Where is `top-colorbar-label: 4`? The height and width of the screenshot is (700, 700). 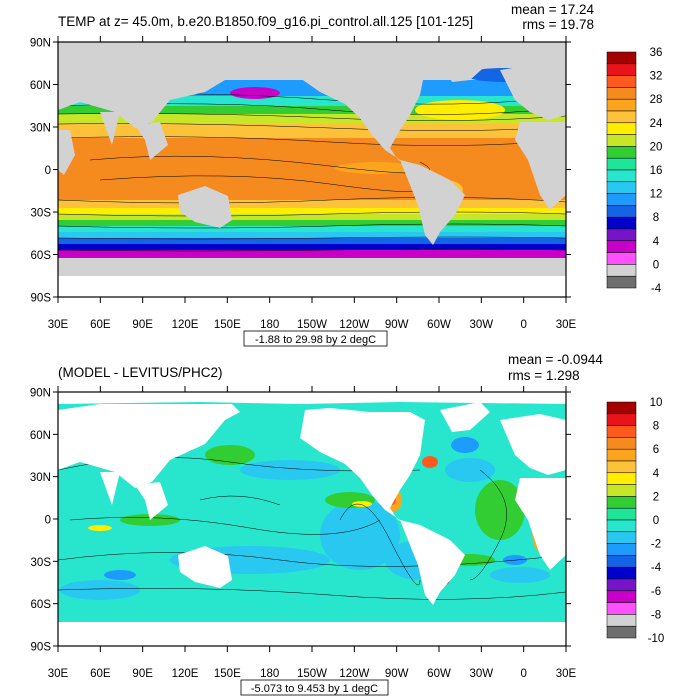
top-colorbar-label: 4 is located at coordinates (656, 242).